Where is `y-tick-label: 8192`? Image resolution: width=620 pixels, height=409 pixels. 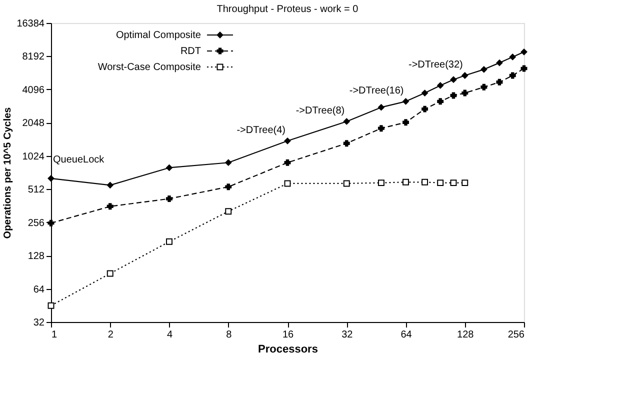
y-tick-label: 8192 is located at coordinates (33, 57).